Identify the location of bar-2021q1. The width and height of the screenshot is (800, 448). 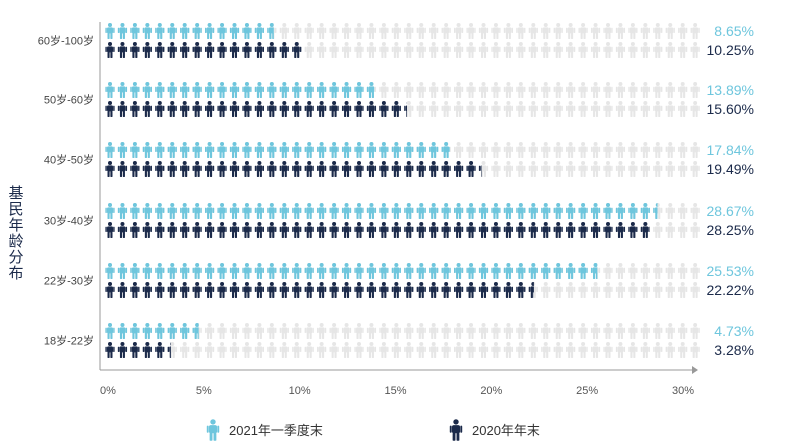
(240, 90).